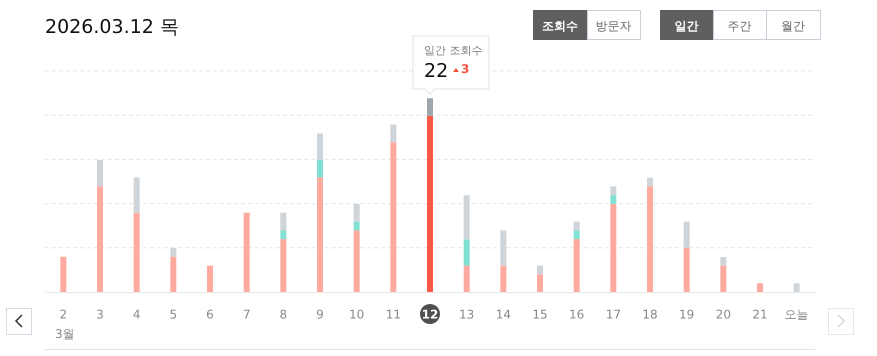 Image resolution: width=877 pixels, height=356 pixels. Describe the element at coordinates (393, 315) in the screenshot. I see `x-tick-label: 11` at that location.